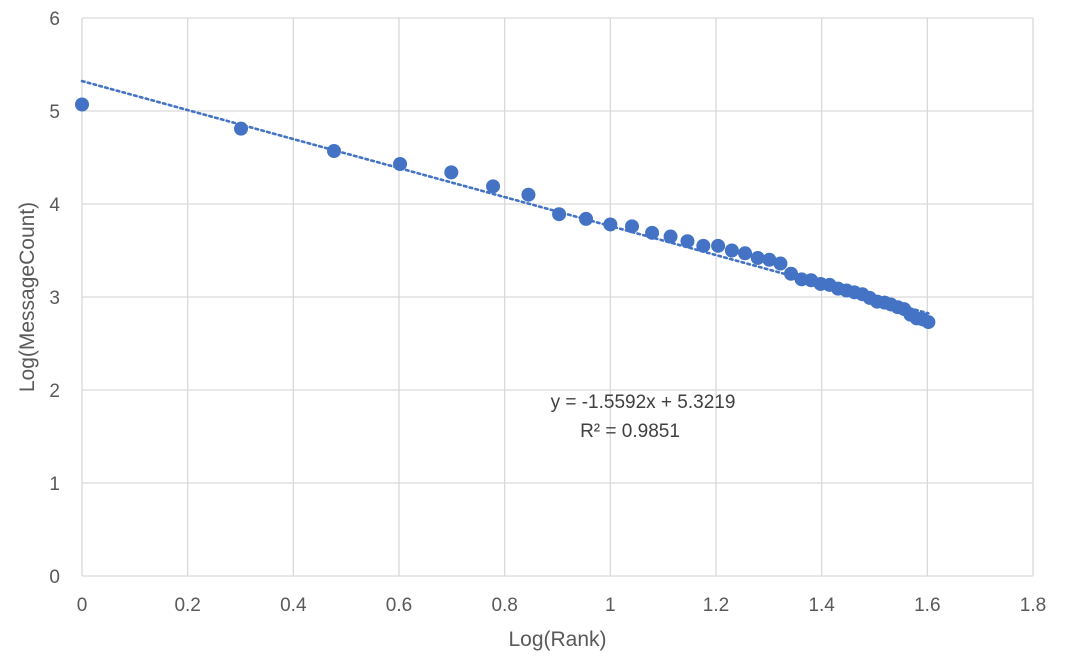 Image resolution: width=1068 pixels, height=666 pixels. I want to click on x-tick-label: 1.8, so click(1033, 605).